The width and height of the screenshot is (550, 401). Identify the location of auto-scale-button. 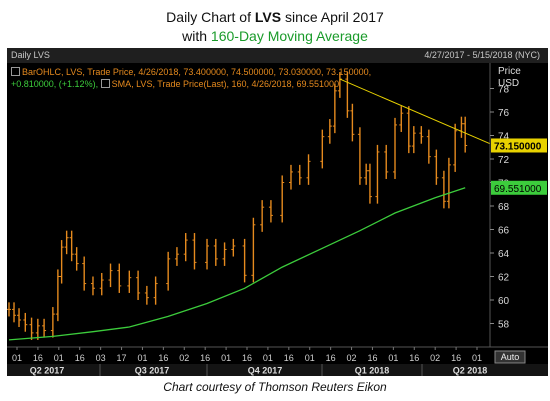
(510, 357).